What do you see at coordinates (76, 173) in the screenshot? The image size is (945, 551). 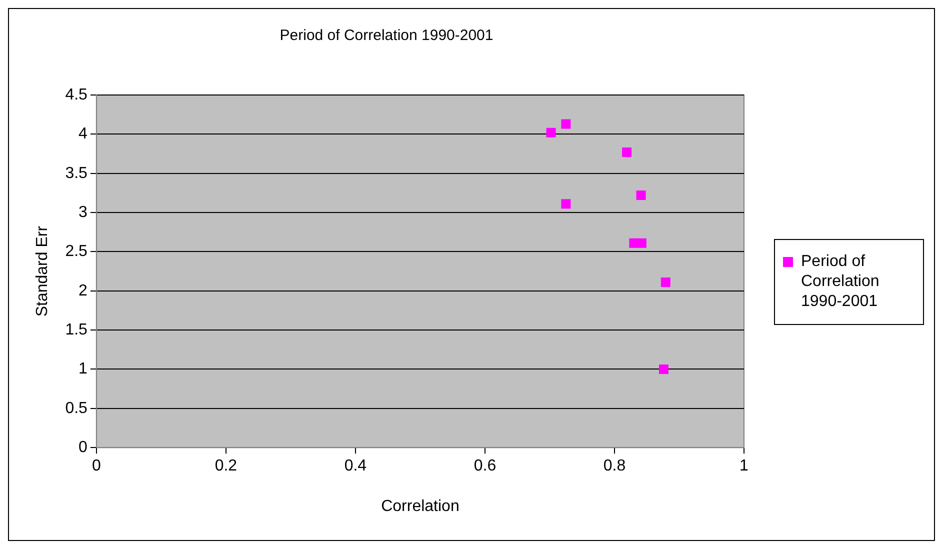 I see `y-tick-label: 3.5` at bounding box center [76, 173].